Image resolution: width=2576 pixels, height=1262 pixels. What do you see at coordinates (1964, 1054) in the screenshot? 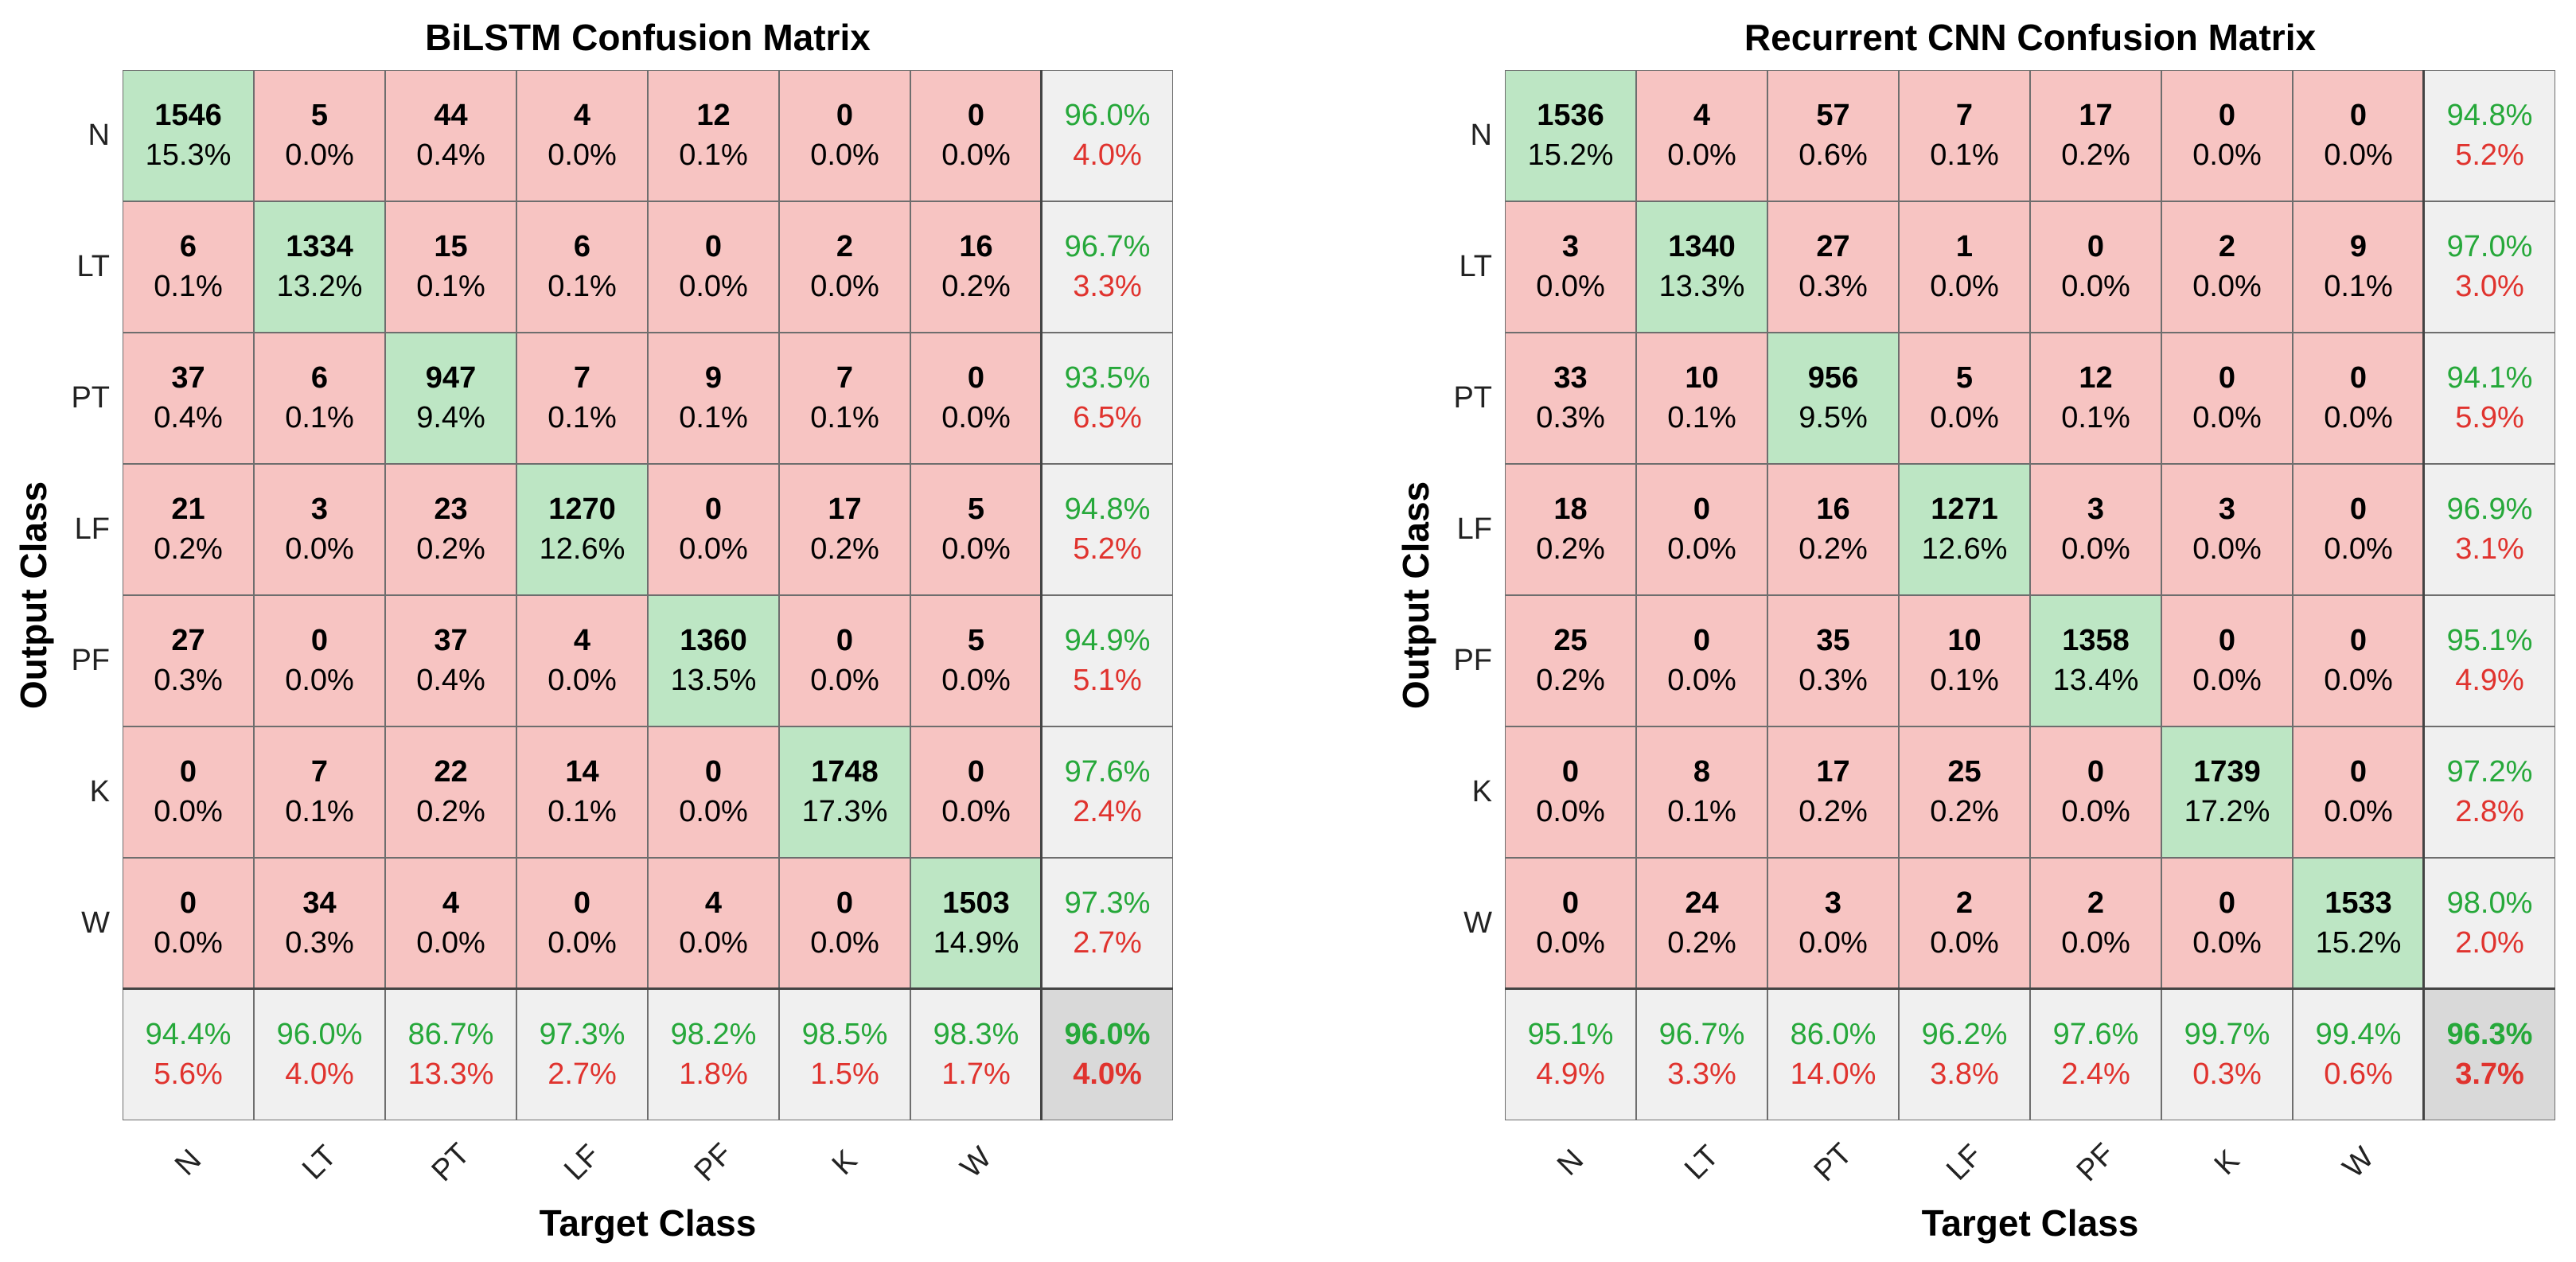
I see `column-summary-cell: 96.2% 3.8%` at bounding box center [1964, 1054].